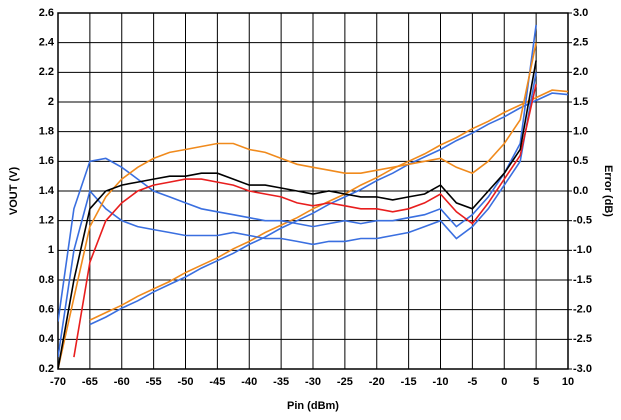 This screenshot has height=420, width=621. I want to click on y-tick-label: 1.4, so click(47, 191).